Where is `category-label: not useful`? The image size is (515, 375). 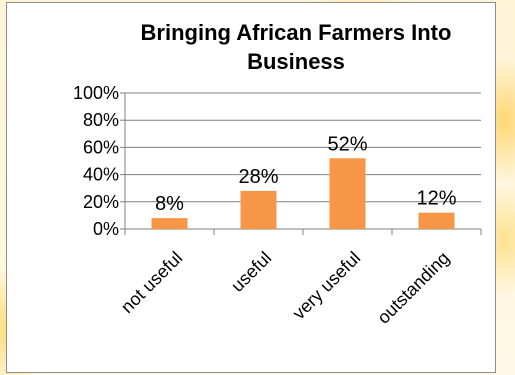 category-label: not useful is located at coordinates (151, 282).